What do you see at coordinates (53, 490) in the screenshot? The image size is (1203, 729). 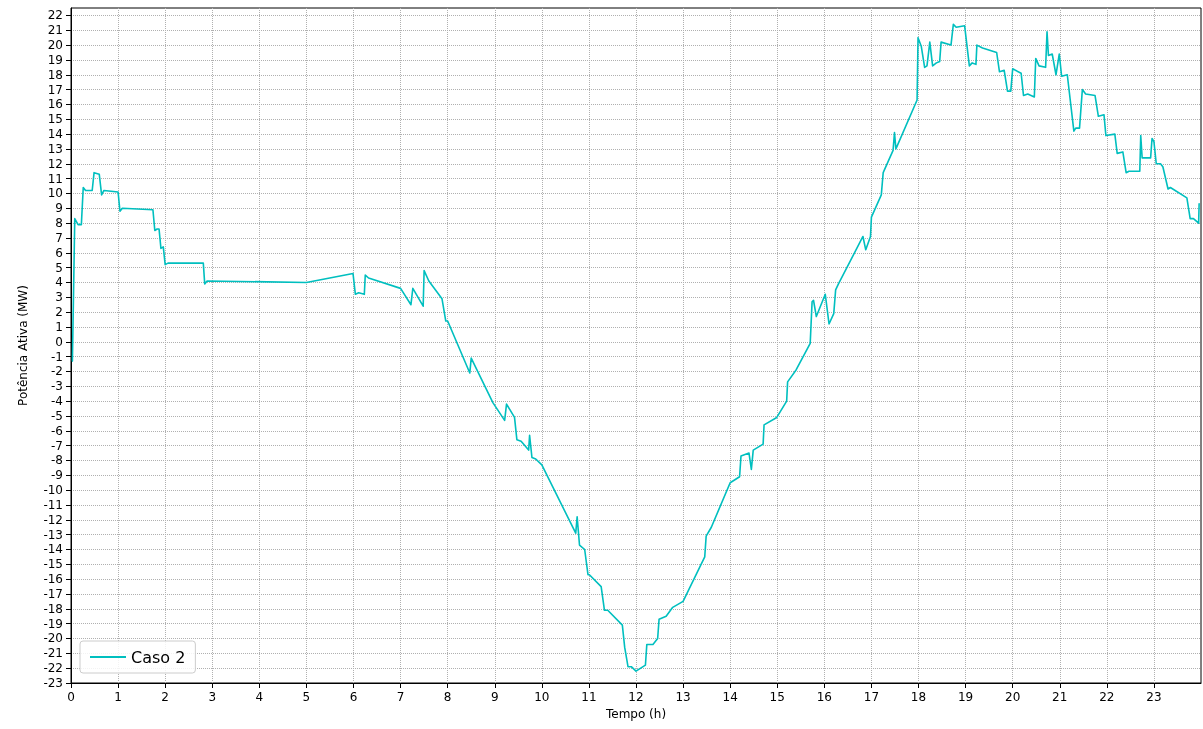 I see `y-tick-label: -10` at bounding box center [53, 490].